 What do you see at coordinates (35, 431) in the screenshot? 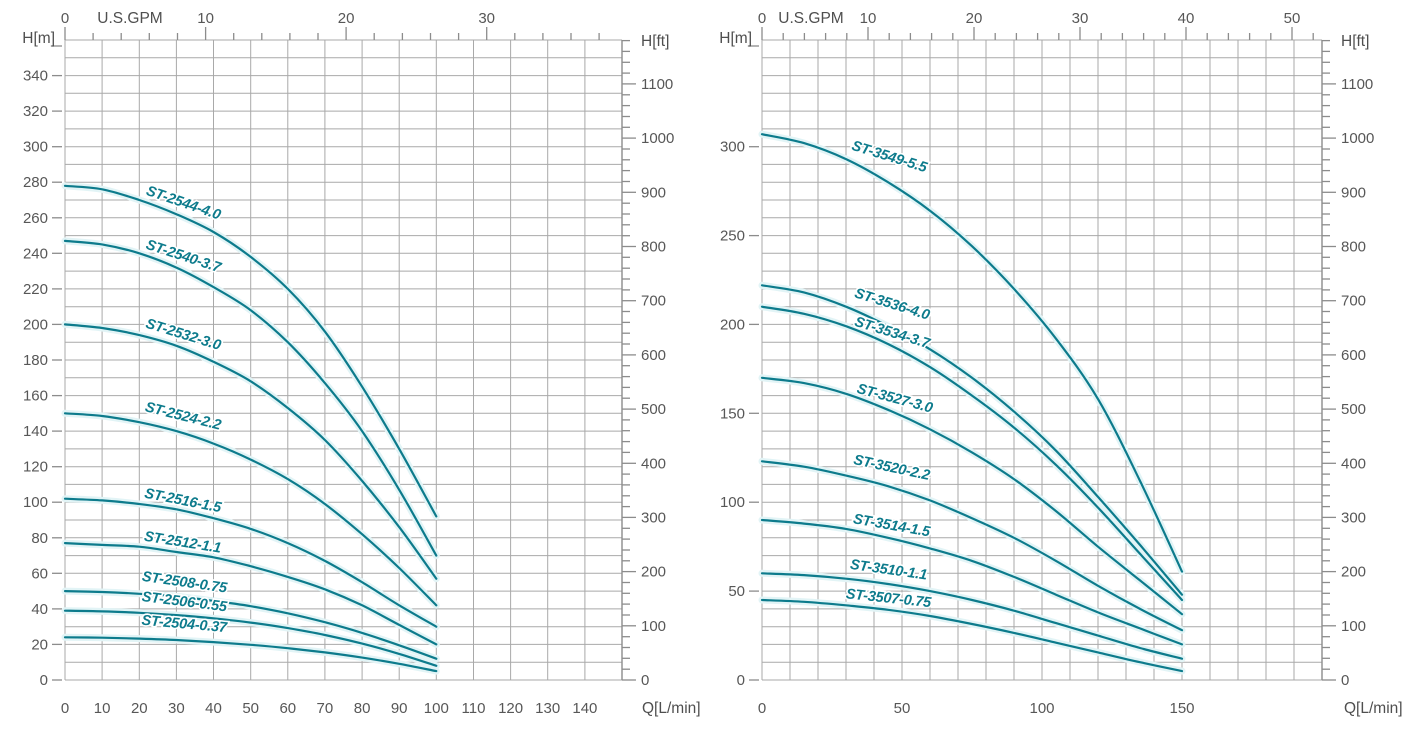
I see `y-tick-label: 140` at bounding box center [35, 431].